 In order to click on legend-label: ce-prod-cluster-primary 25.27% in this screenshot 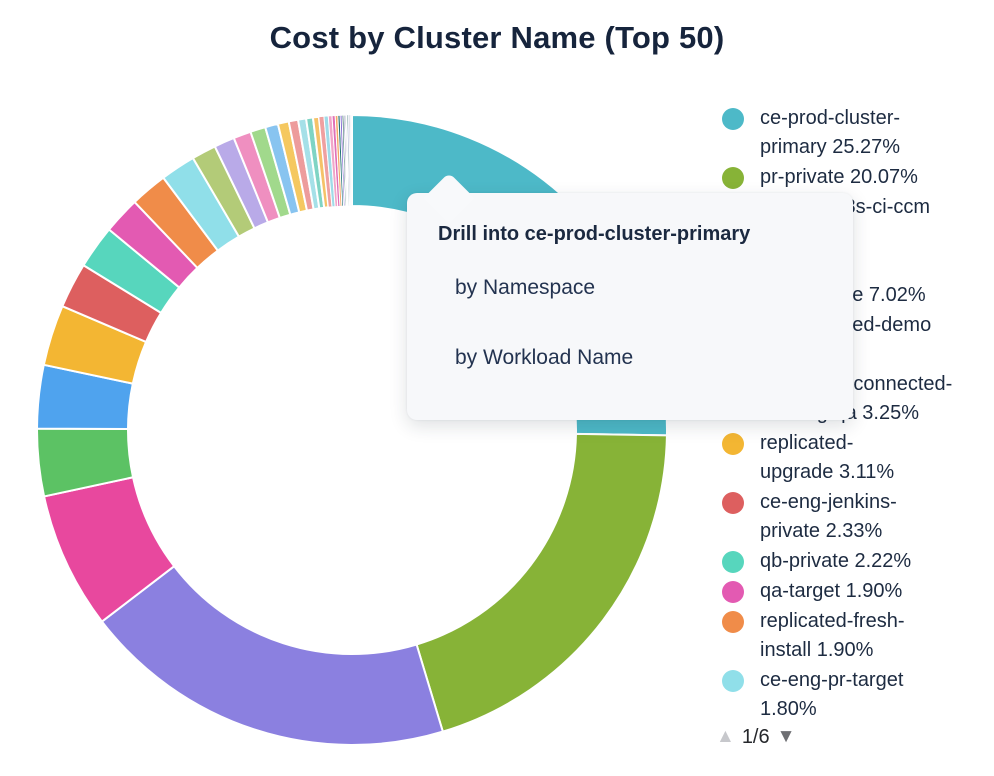, I will do `click(830, 132)`.